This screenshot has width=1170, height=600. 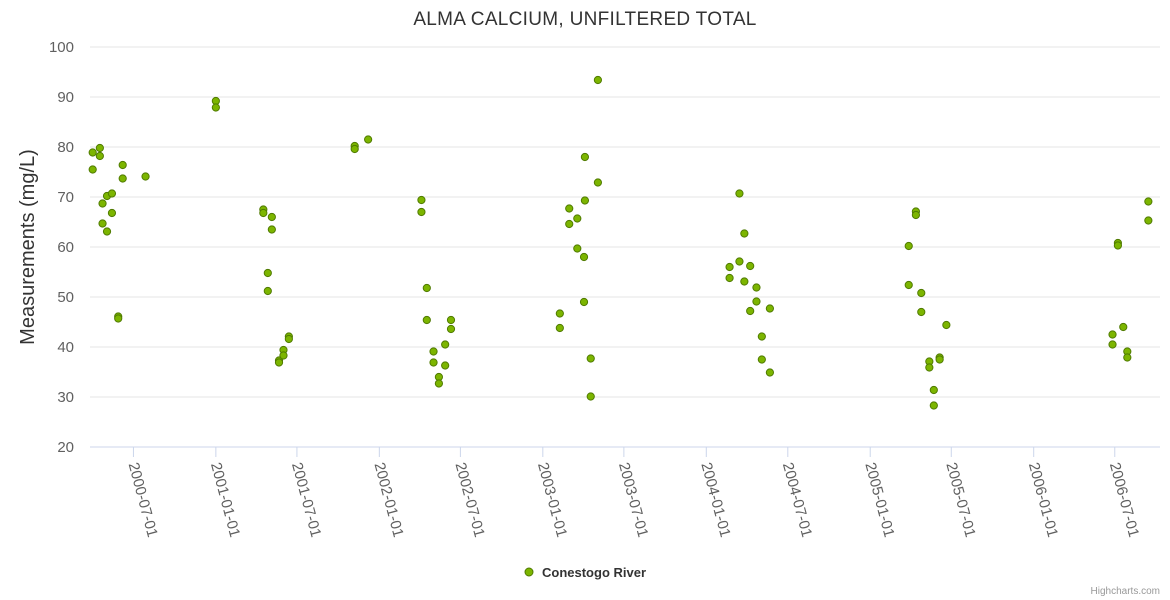 I want to click on legend: Conestogo River, so click(x=585, y=572).